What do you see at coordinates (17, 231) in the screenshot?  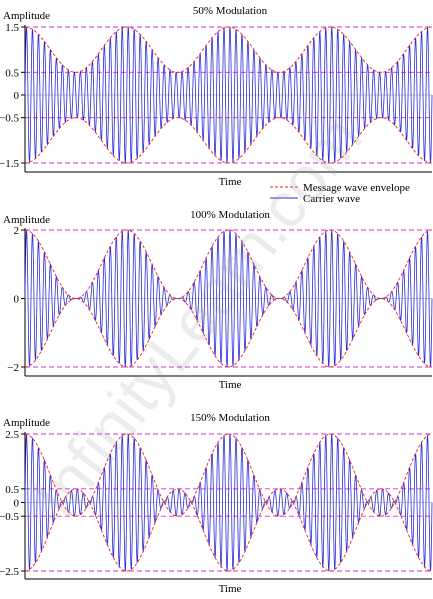 I see `y-tick-label: 2` at bounding box center [17, 231].